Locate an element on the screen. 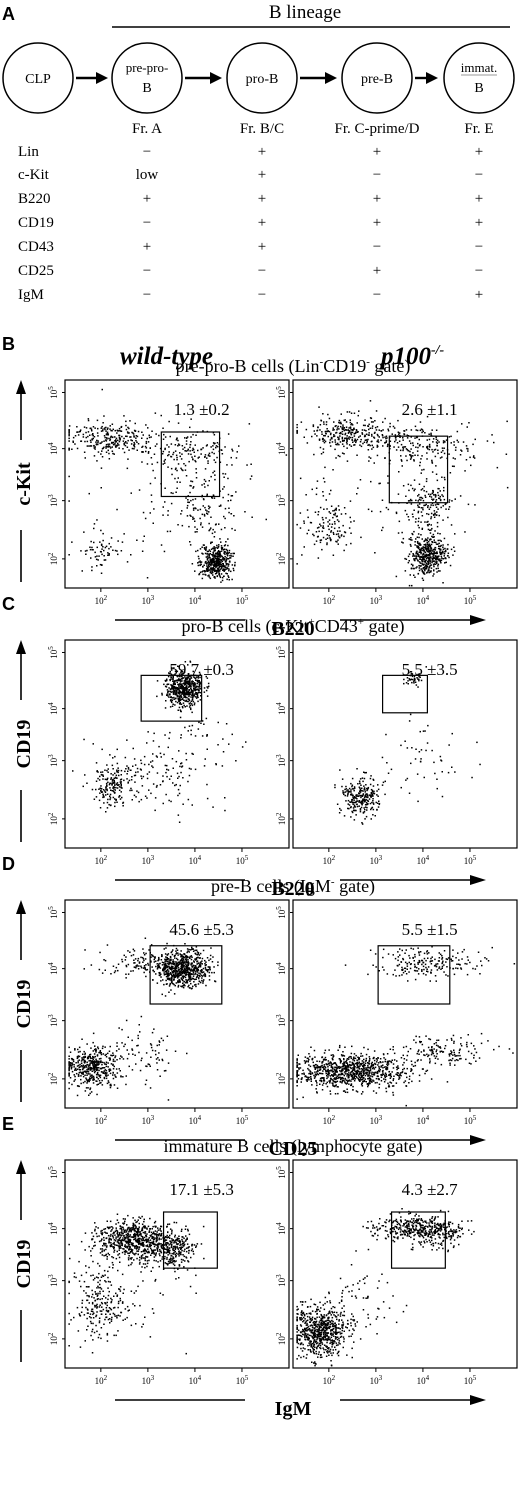 The height and width of the screenshot is (1488, 520). panel-title: pre-pro-B cells (Lin-CD19- gate) is located at coordinates (293, 366).